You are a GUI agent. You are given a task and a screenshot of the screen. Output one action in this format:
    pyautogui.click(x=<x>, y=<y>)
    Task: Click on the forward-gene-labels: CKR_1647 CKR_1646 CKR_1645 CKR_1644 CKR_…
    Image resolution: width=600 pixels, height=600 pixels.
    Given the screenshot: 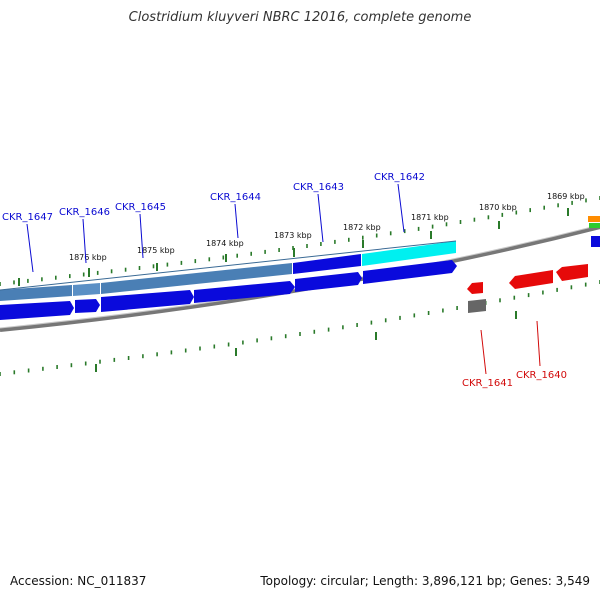 What is the action you would take?
    pyautogui.click(x=213, y=222)
    